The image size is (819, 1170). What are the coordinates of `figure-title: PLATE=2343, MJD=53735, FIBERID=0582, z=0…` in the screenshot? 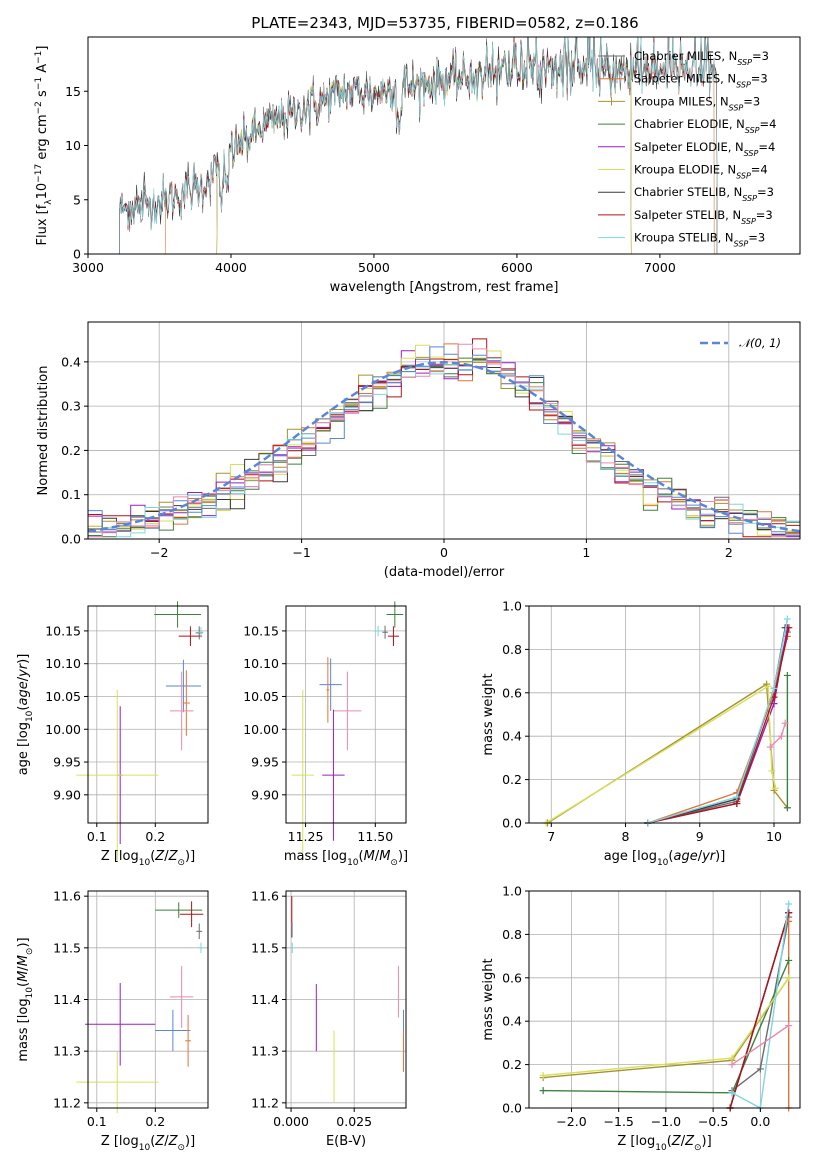 It's located at (444, 23).